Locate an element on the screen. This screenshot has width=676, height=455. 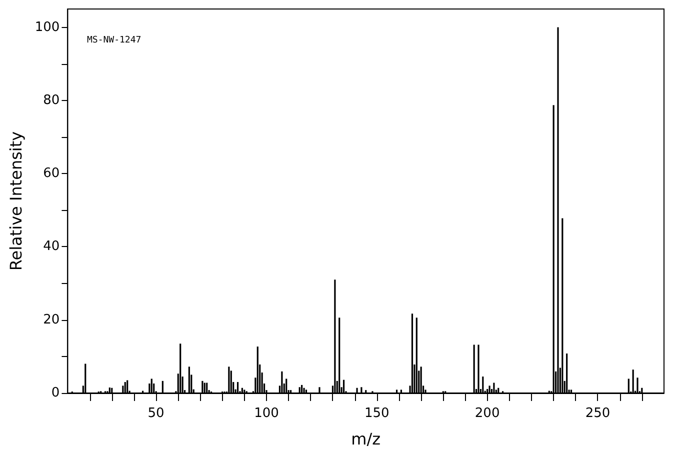
y-tick-label: 60 is located at coordinates (51, 174).